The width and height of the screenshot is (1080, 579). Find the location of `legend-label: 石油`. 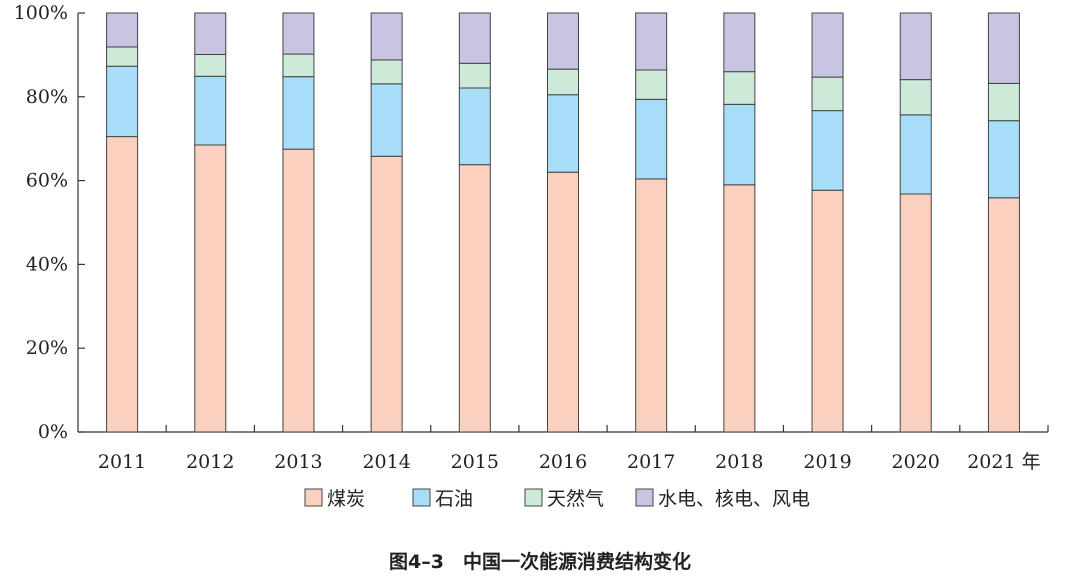

legend-label: 石油 is located at coordinates (454, 499).